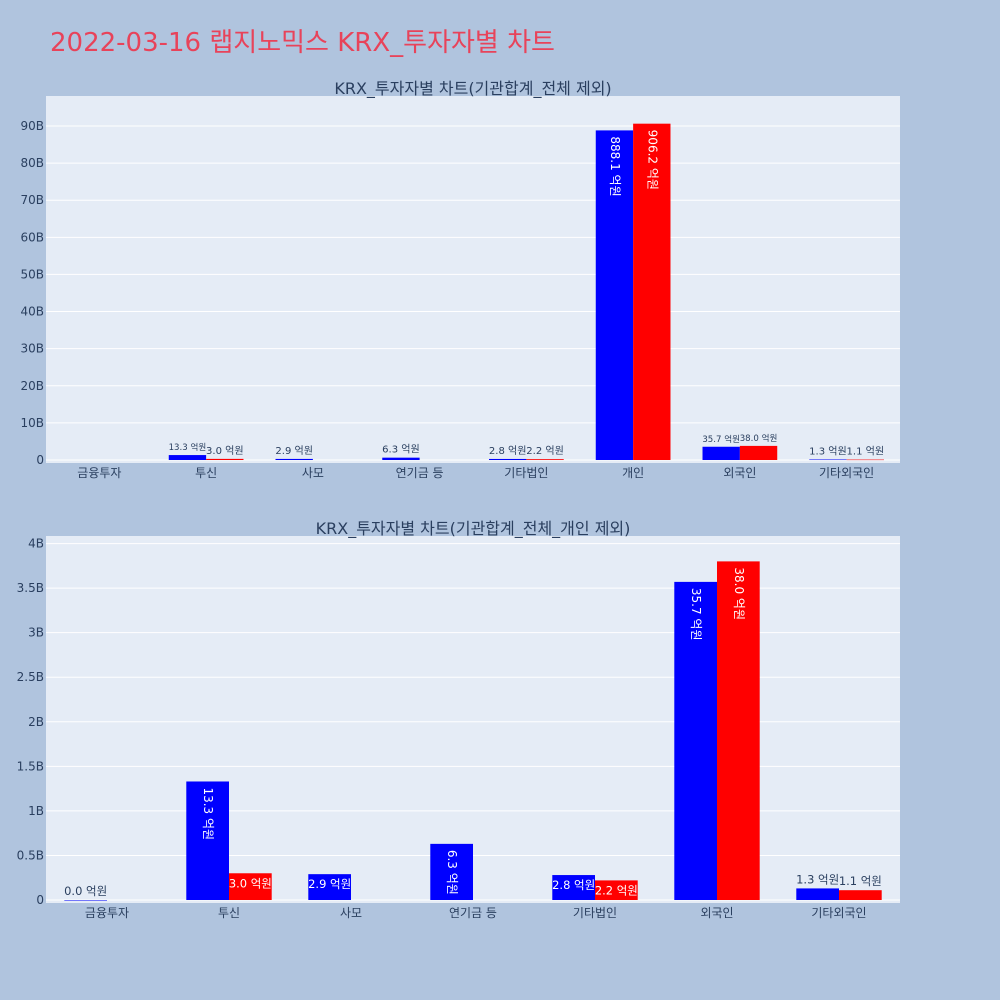  What do you see at coordinates (508, 451) in the screenshot?
I see `chart1-bar-value-label: 2.8 억원` at bounding box center [508, 451].